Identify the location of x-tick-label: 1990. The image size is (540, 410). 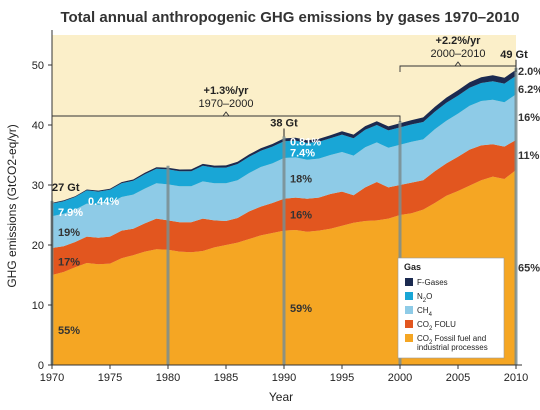
(284, 378).